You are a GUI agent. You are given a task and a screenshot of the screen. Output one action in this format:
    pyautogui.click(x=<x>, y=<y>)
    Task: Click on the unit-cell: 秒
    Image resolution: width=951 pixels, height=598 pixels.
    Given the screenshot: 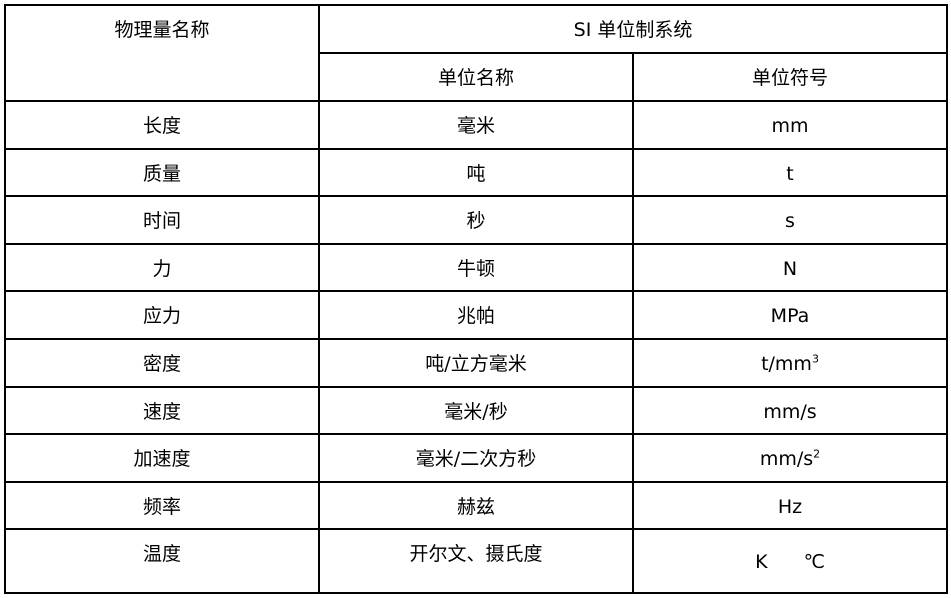 What is the action you would take?
    pyautogui.click(x=476, y=220)
    